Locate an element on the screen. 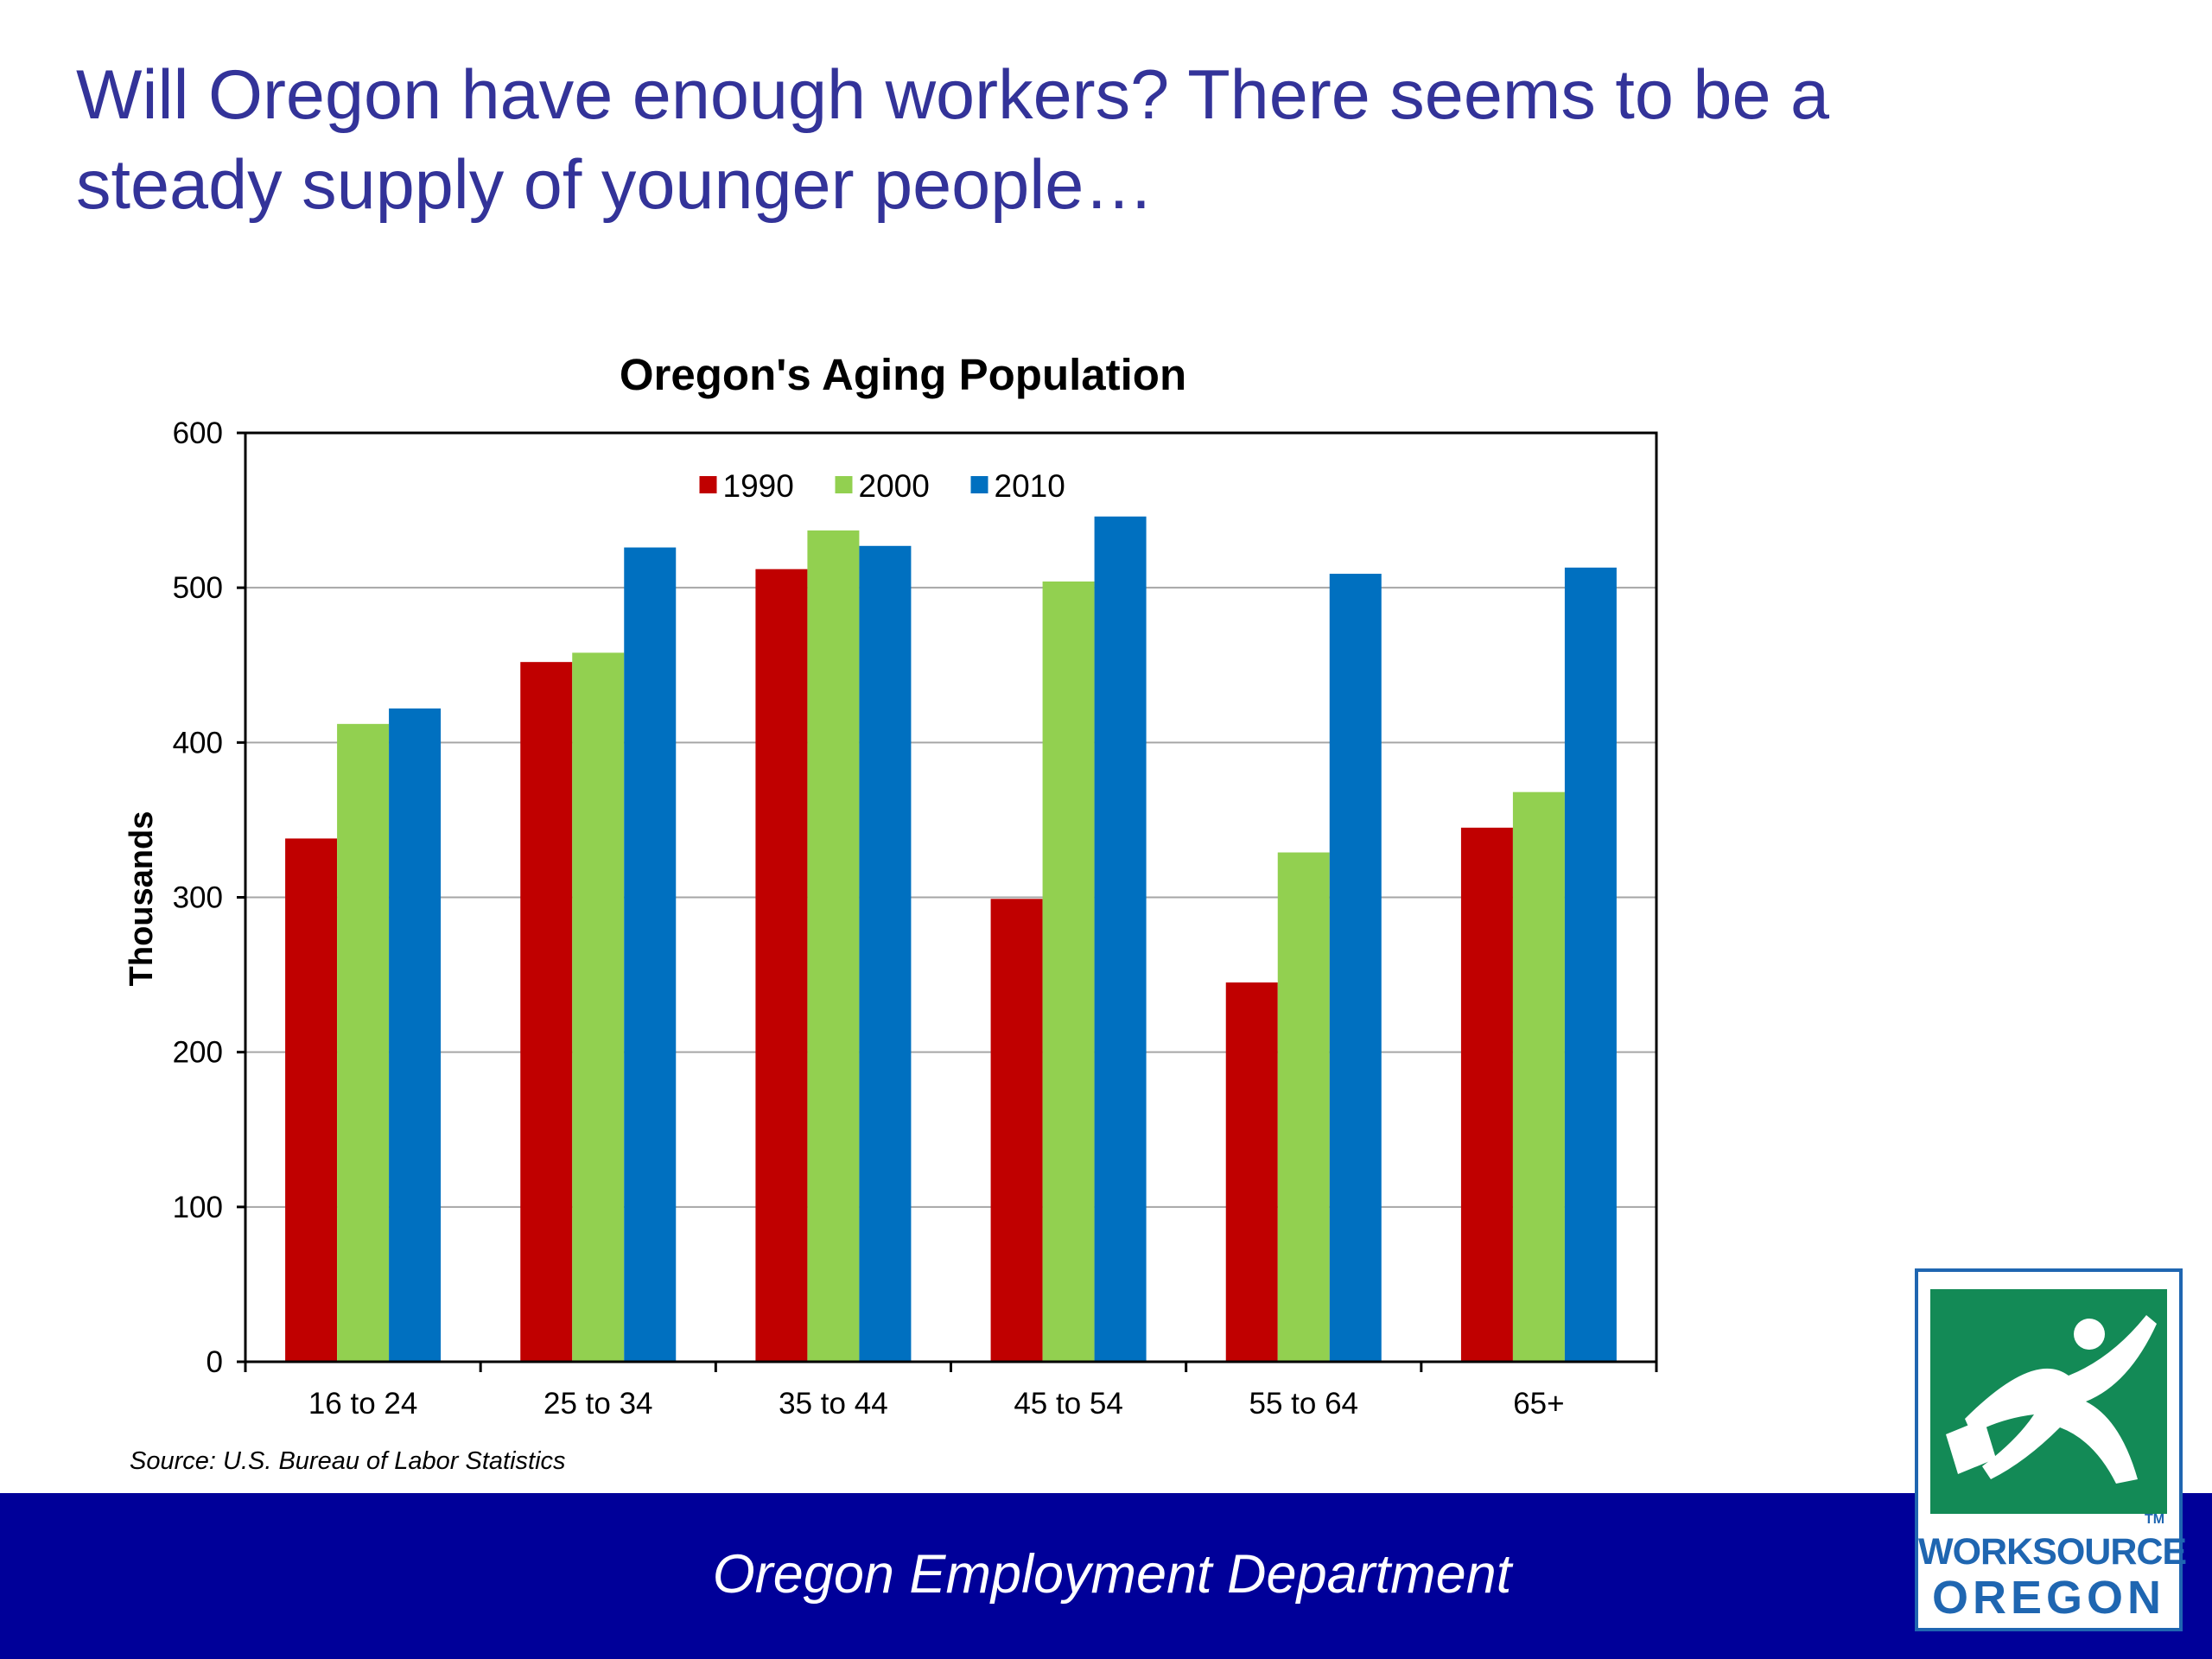 The image size is (2212, 1659). x-tick-label: 45 to 54 is located at coordinates (1068, 1404).